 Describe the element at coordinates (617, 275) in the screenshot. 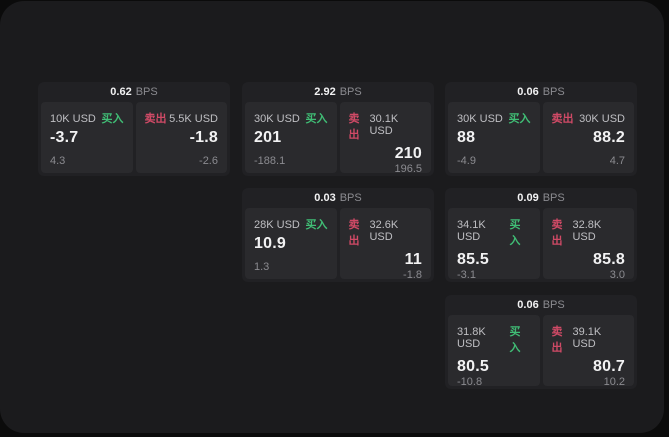

I see `sell-delta: 3.0` at that location.